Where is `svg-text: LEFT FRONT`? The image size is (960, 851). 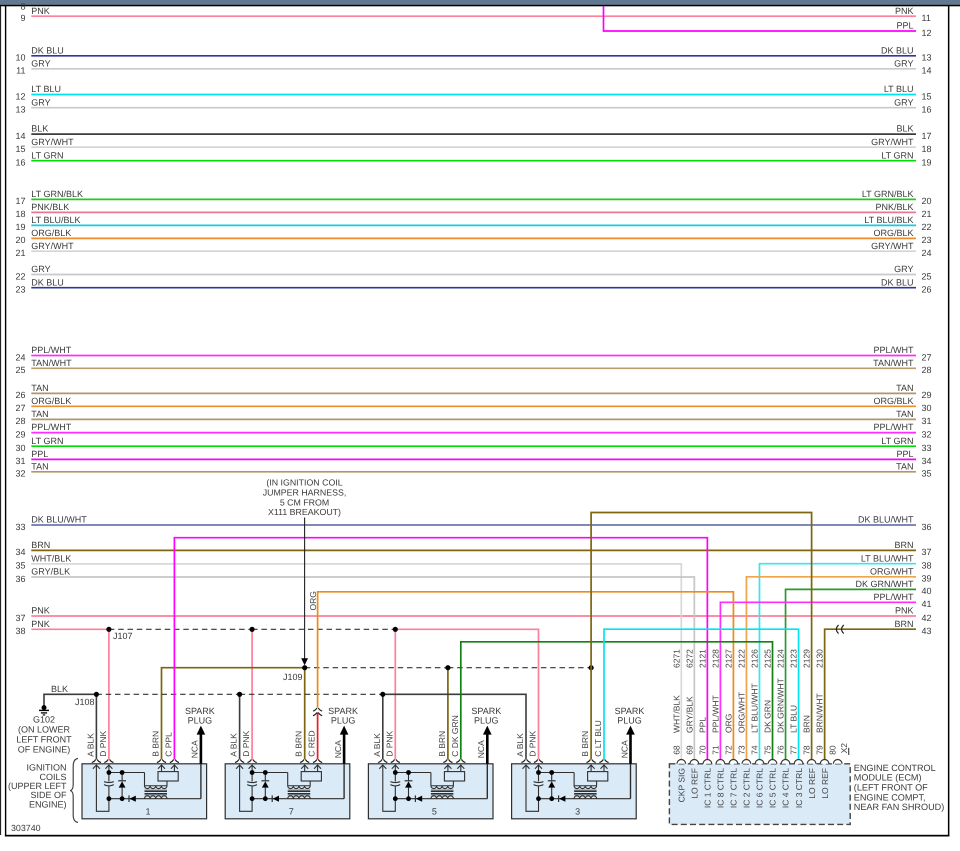 svg-text: LEFT FRONT is located at coordinates (44, 740).